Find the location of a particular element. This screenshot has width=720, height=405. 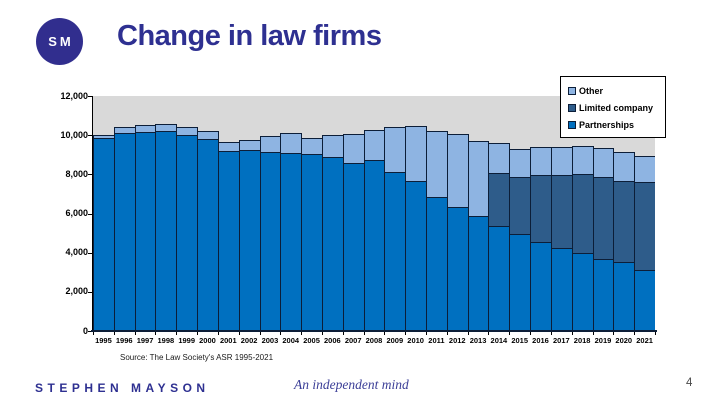

x-tick-label: 1995 is located at coordinates (103, 340).